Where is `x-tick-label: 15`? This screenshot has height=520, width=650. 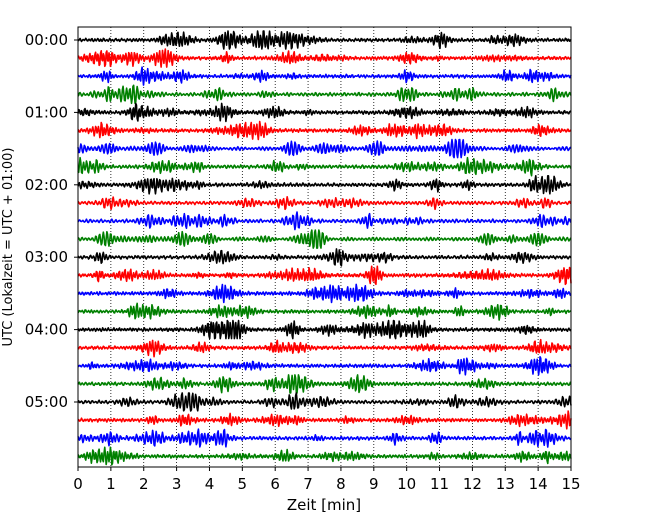
x-tick-label: 15 is located at coordinates (570, 484).